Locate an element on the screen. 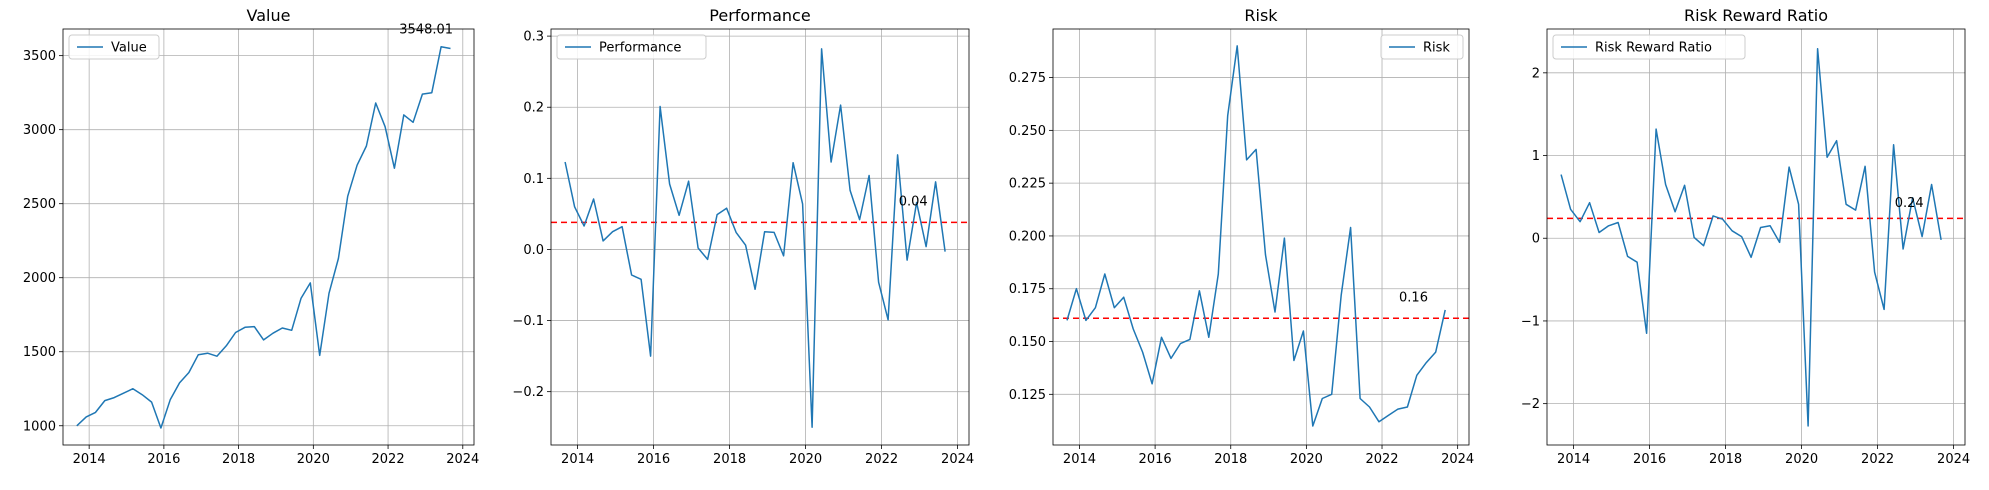 This screenshot has height=490, width=1989. y-tick-label: −0.1 is located at coordinates (528, 321).